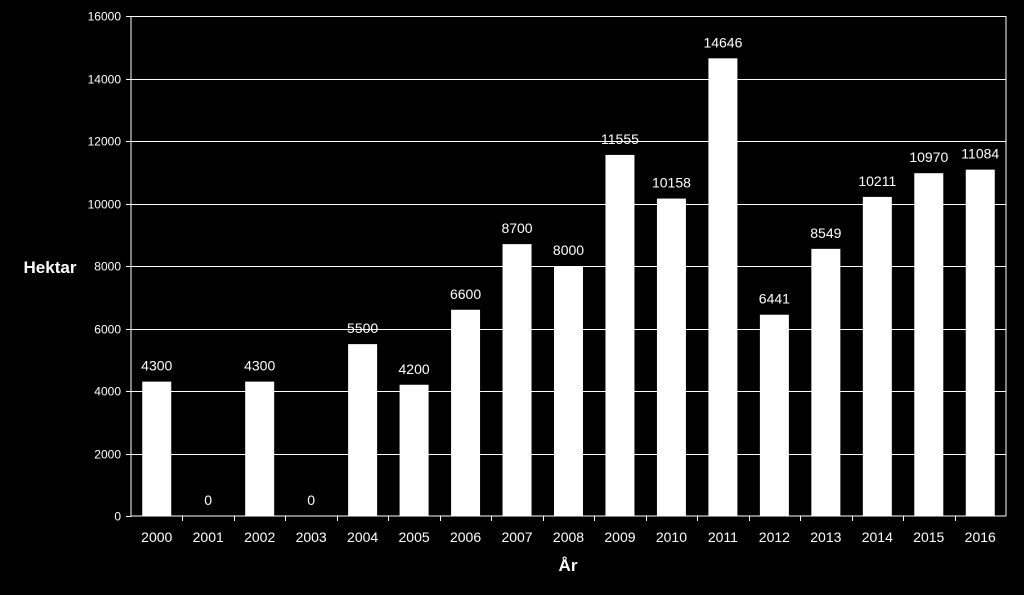 Image resolution: width=1024 pixels, height=595 pixels. I want to click on data-label: 8549, so click(825, 233).